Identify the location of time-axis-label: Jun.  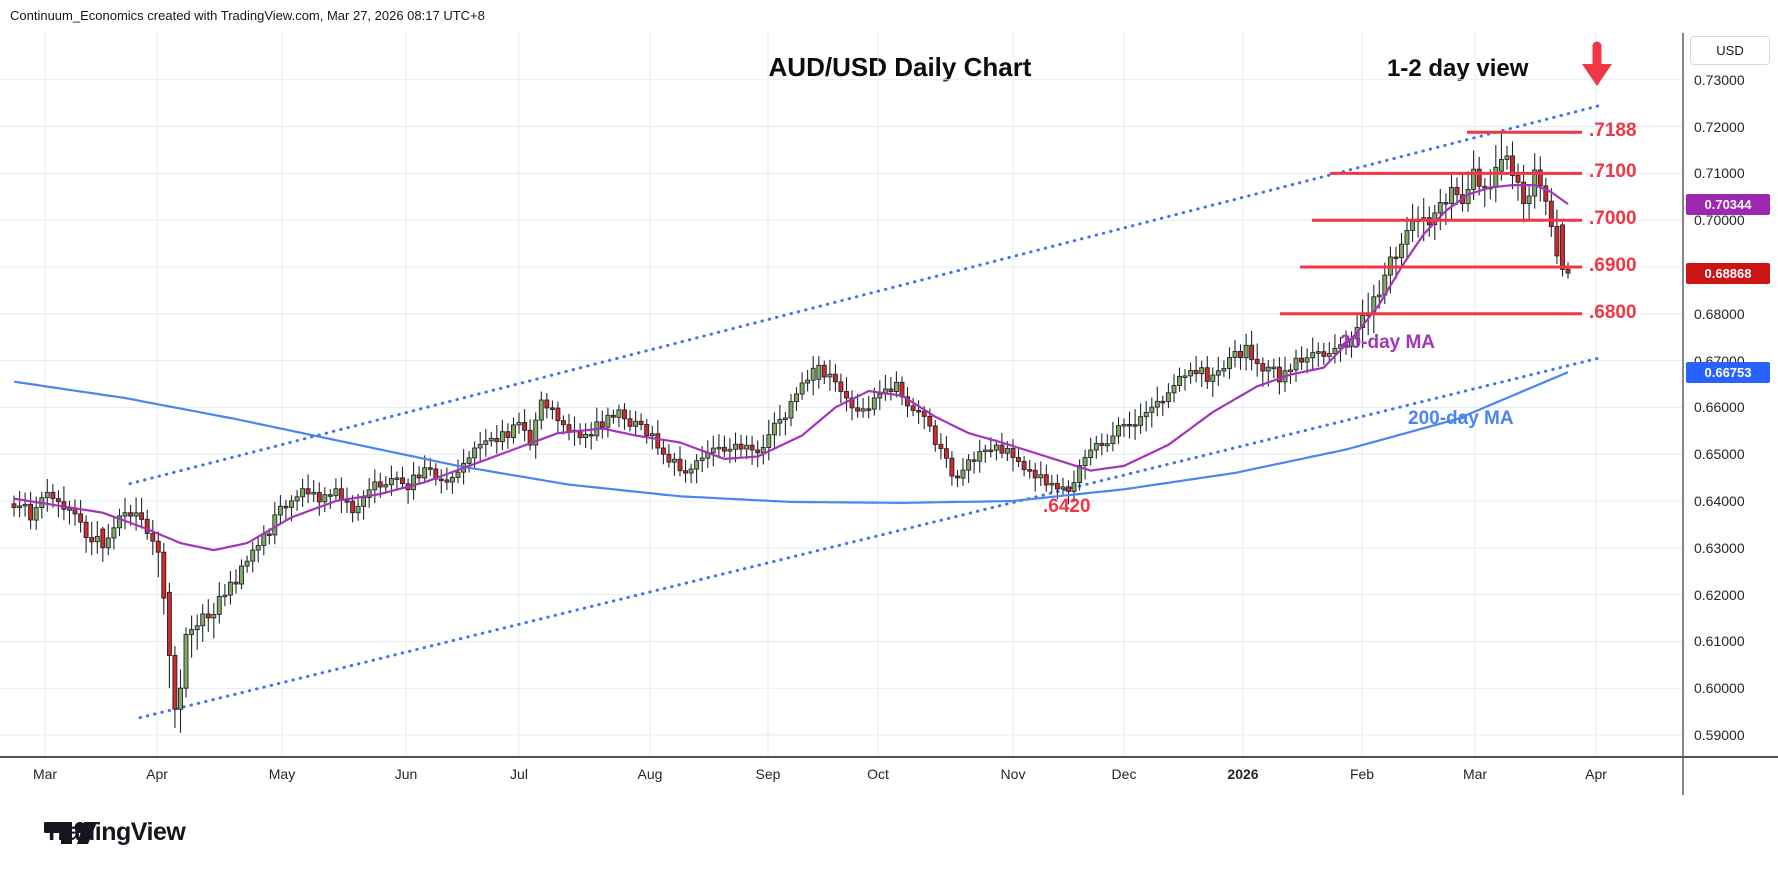
(406, 774).